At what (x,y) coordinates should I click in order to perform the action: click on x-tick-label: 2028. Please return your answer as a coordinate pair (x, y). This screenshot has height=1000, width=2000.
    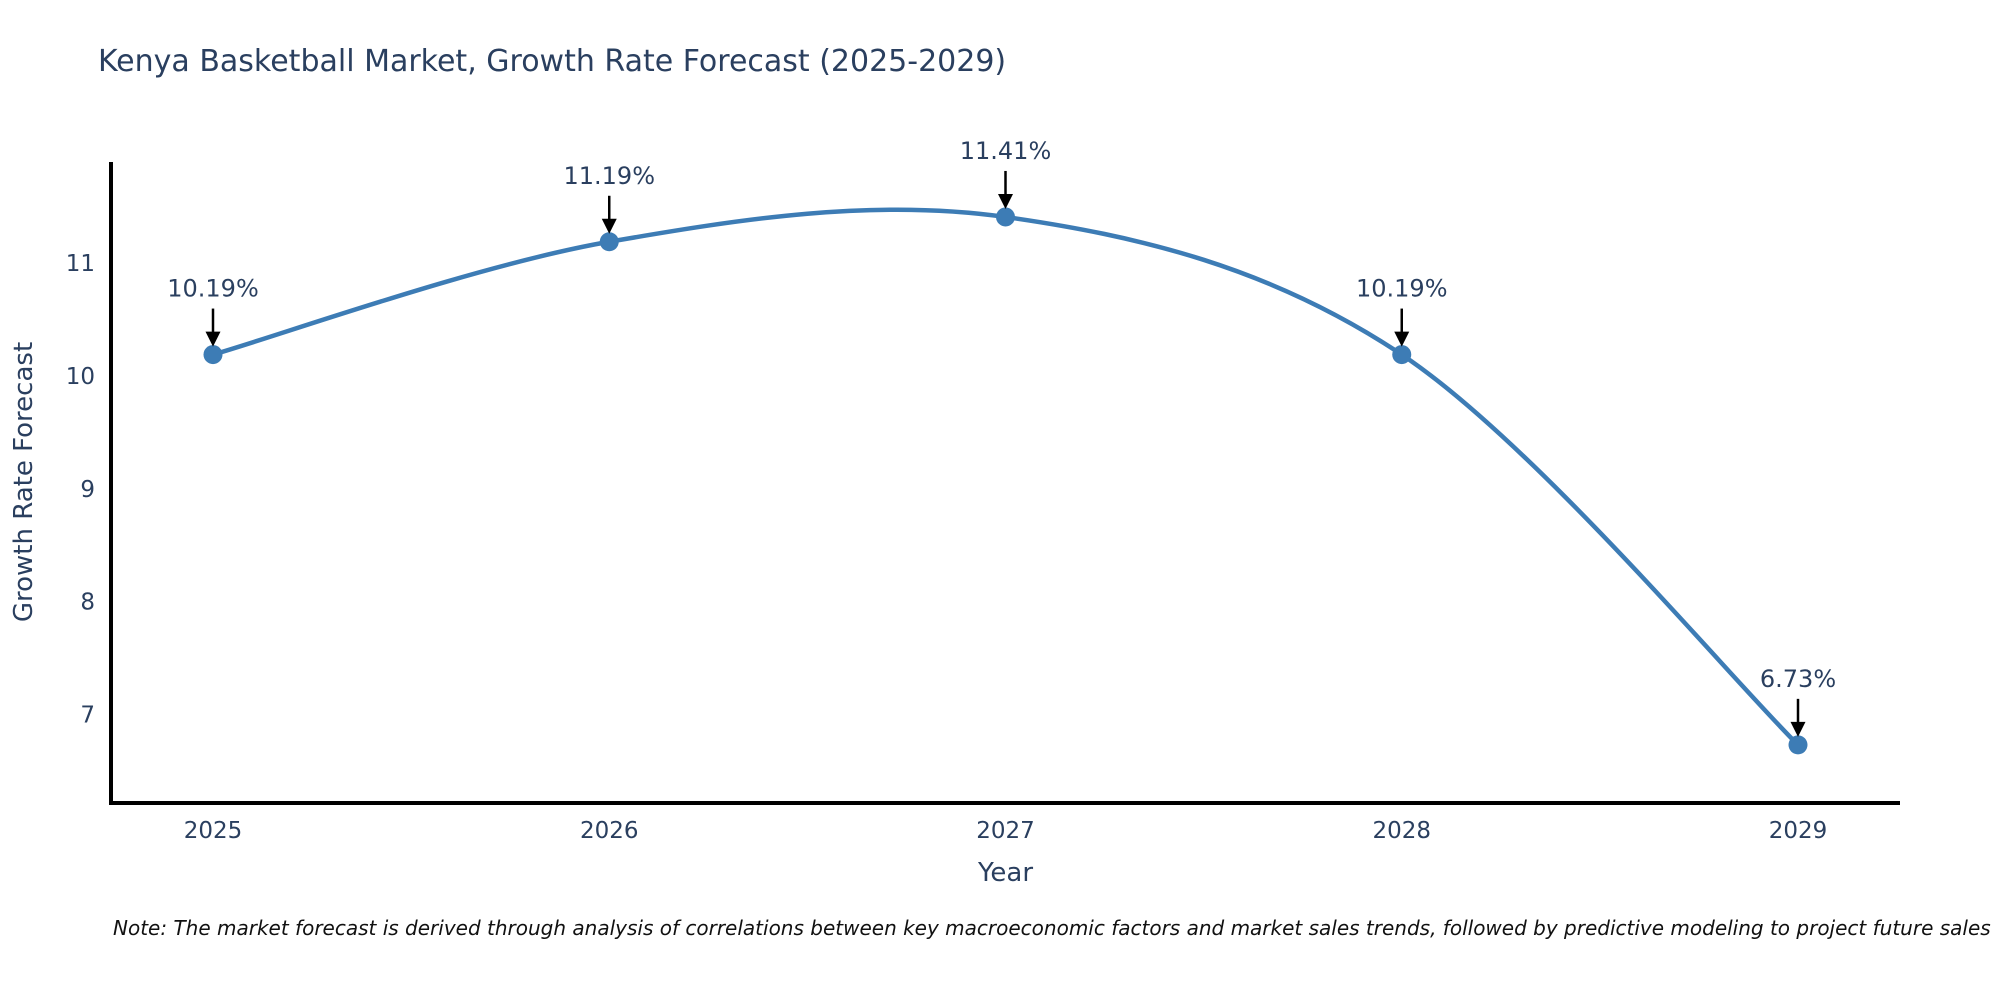
    Looking at the image, I should click on (1401, 831).